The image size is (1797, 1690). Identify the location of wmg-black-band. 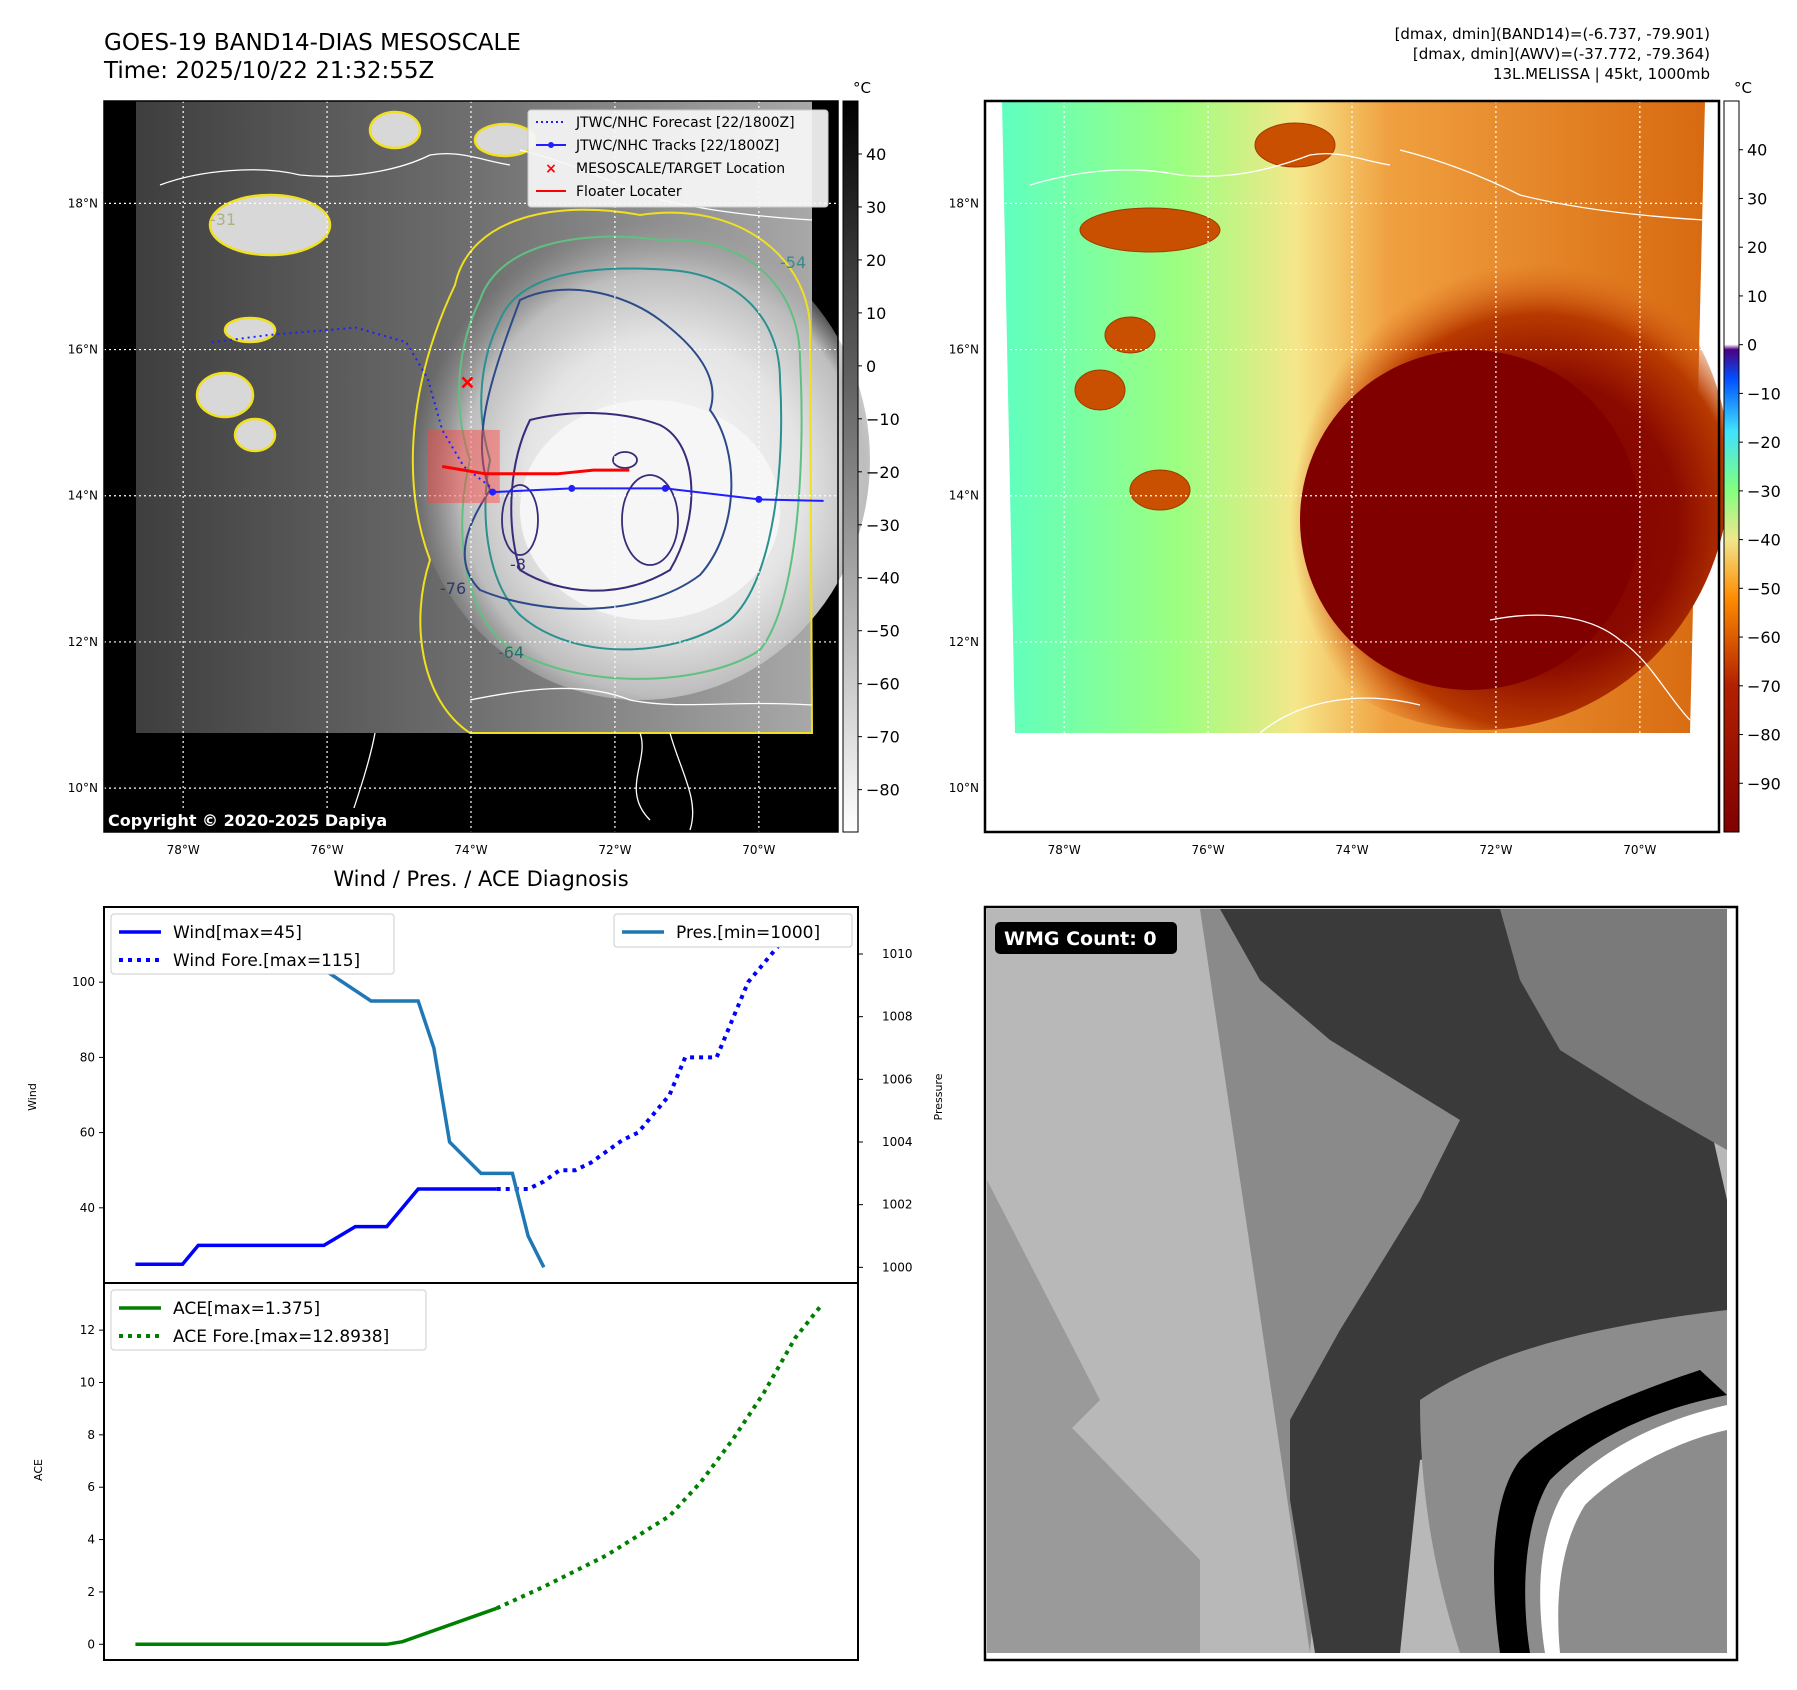
(1610, 1511).